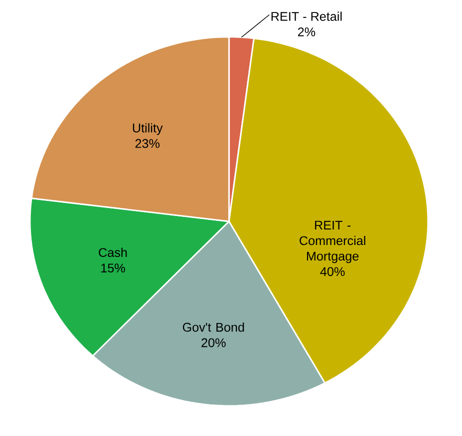 The height and width of the screenshot is (436, 462). Describe the element at coordinates (213, 327) in the screenshot. I see `slice-label: Gov't Bond` at that location.